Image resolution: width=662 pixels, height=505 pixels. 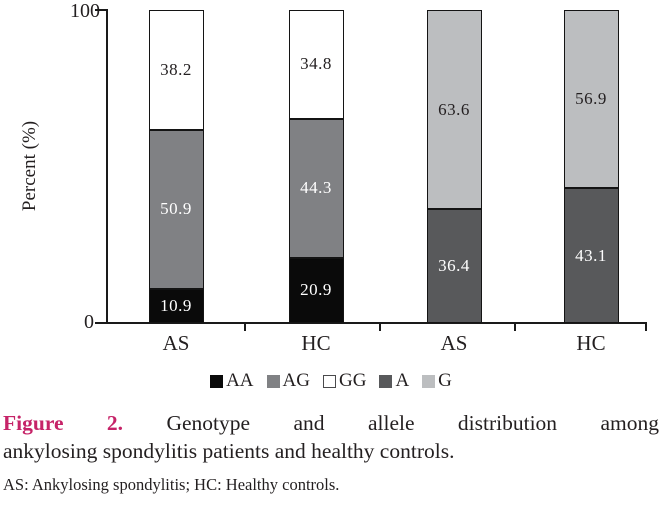 I want to click on x-category-label-as-0: AS, so click(x=176, y=343).